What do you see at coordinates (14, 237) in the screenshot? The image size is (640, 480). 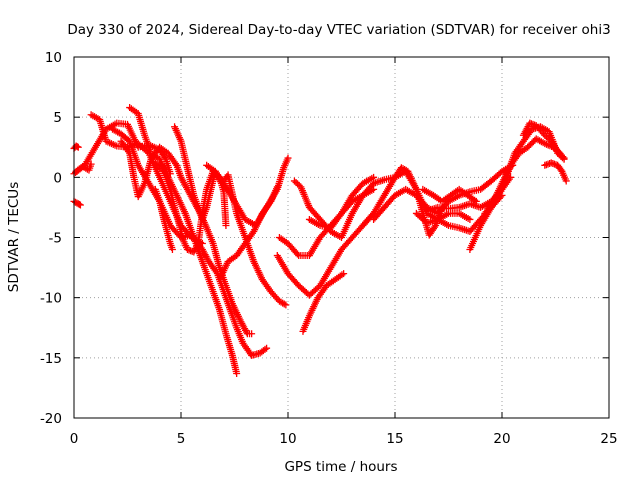 I see `y-axis-label: SDTVAR / TECUs` at bounding box center [14, 237].